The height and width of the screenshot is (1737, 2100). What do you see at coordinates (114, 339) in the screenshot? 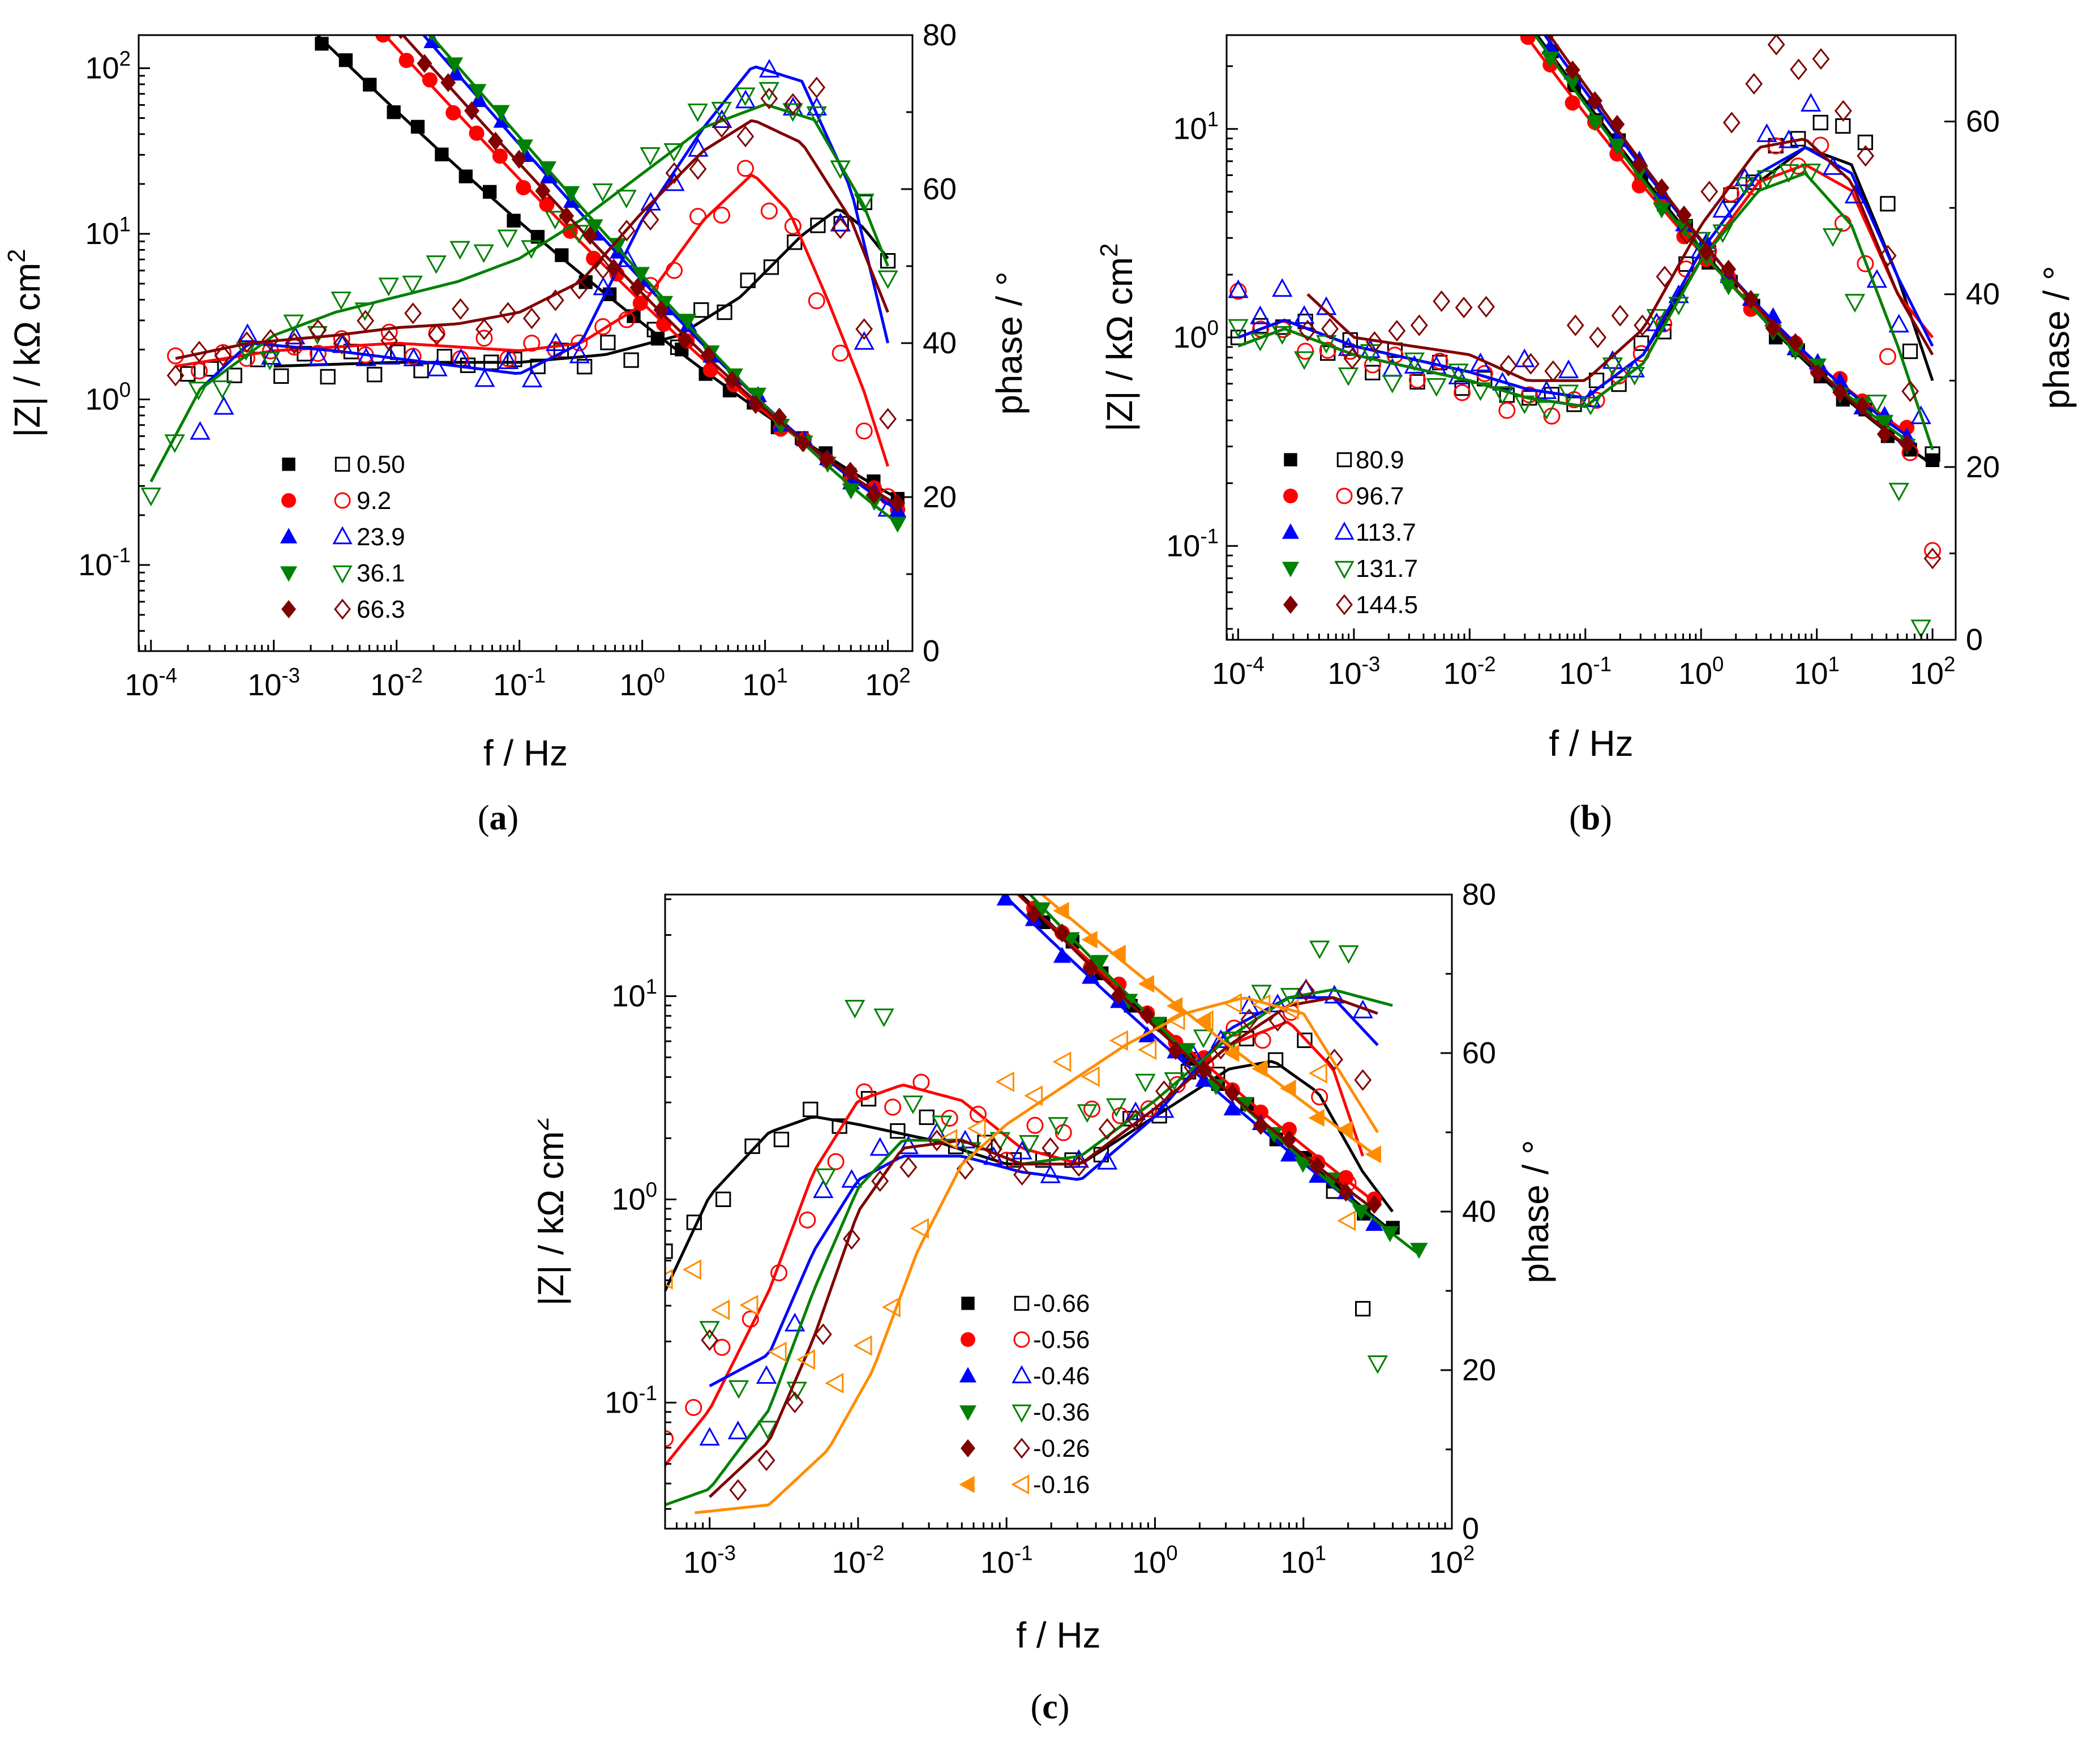
I see `y-axis: 10-1 100 101 102` at bounding box center [114, 339].